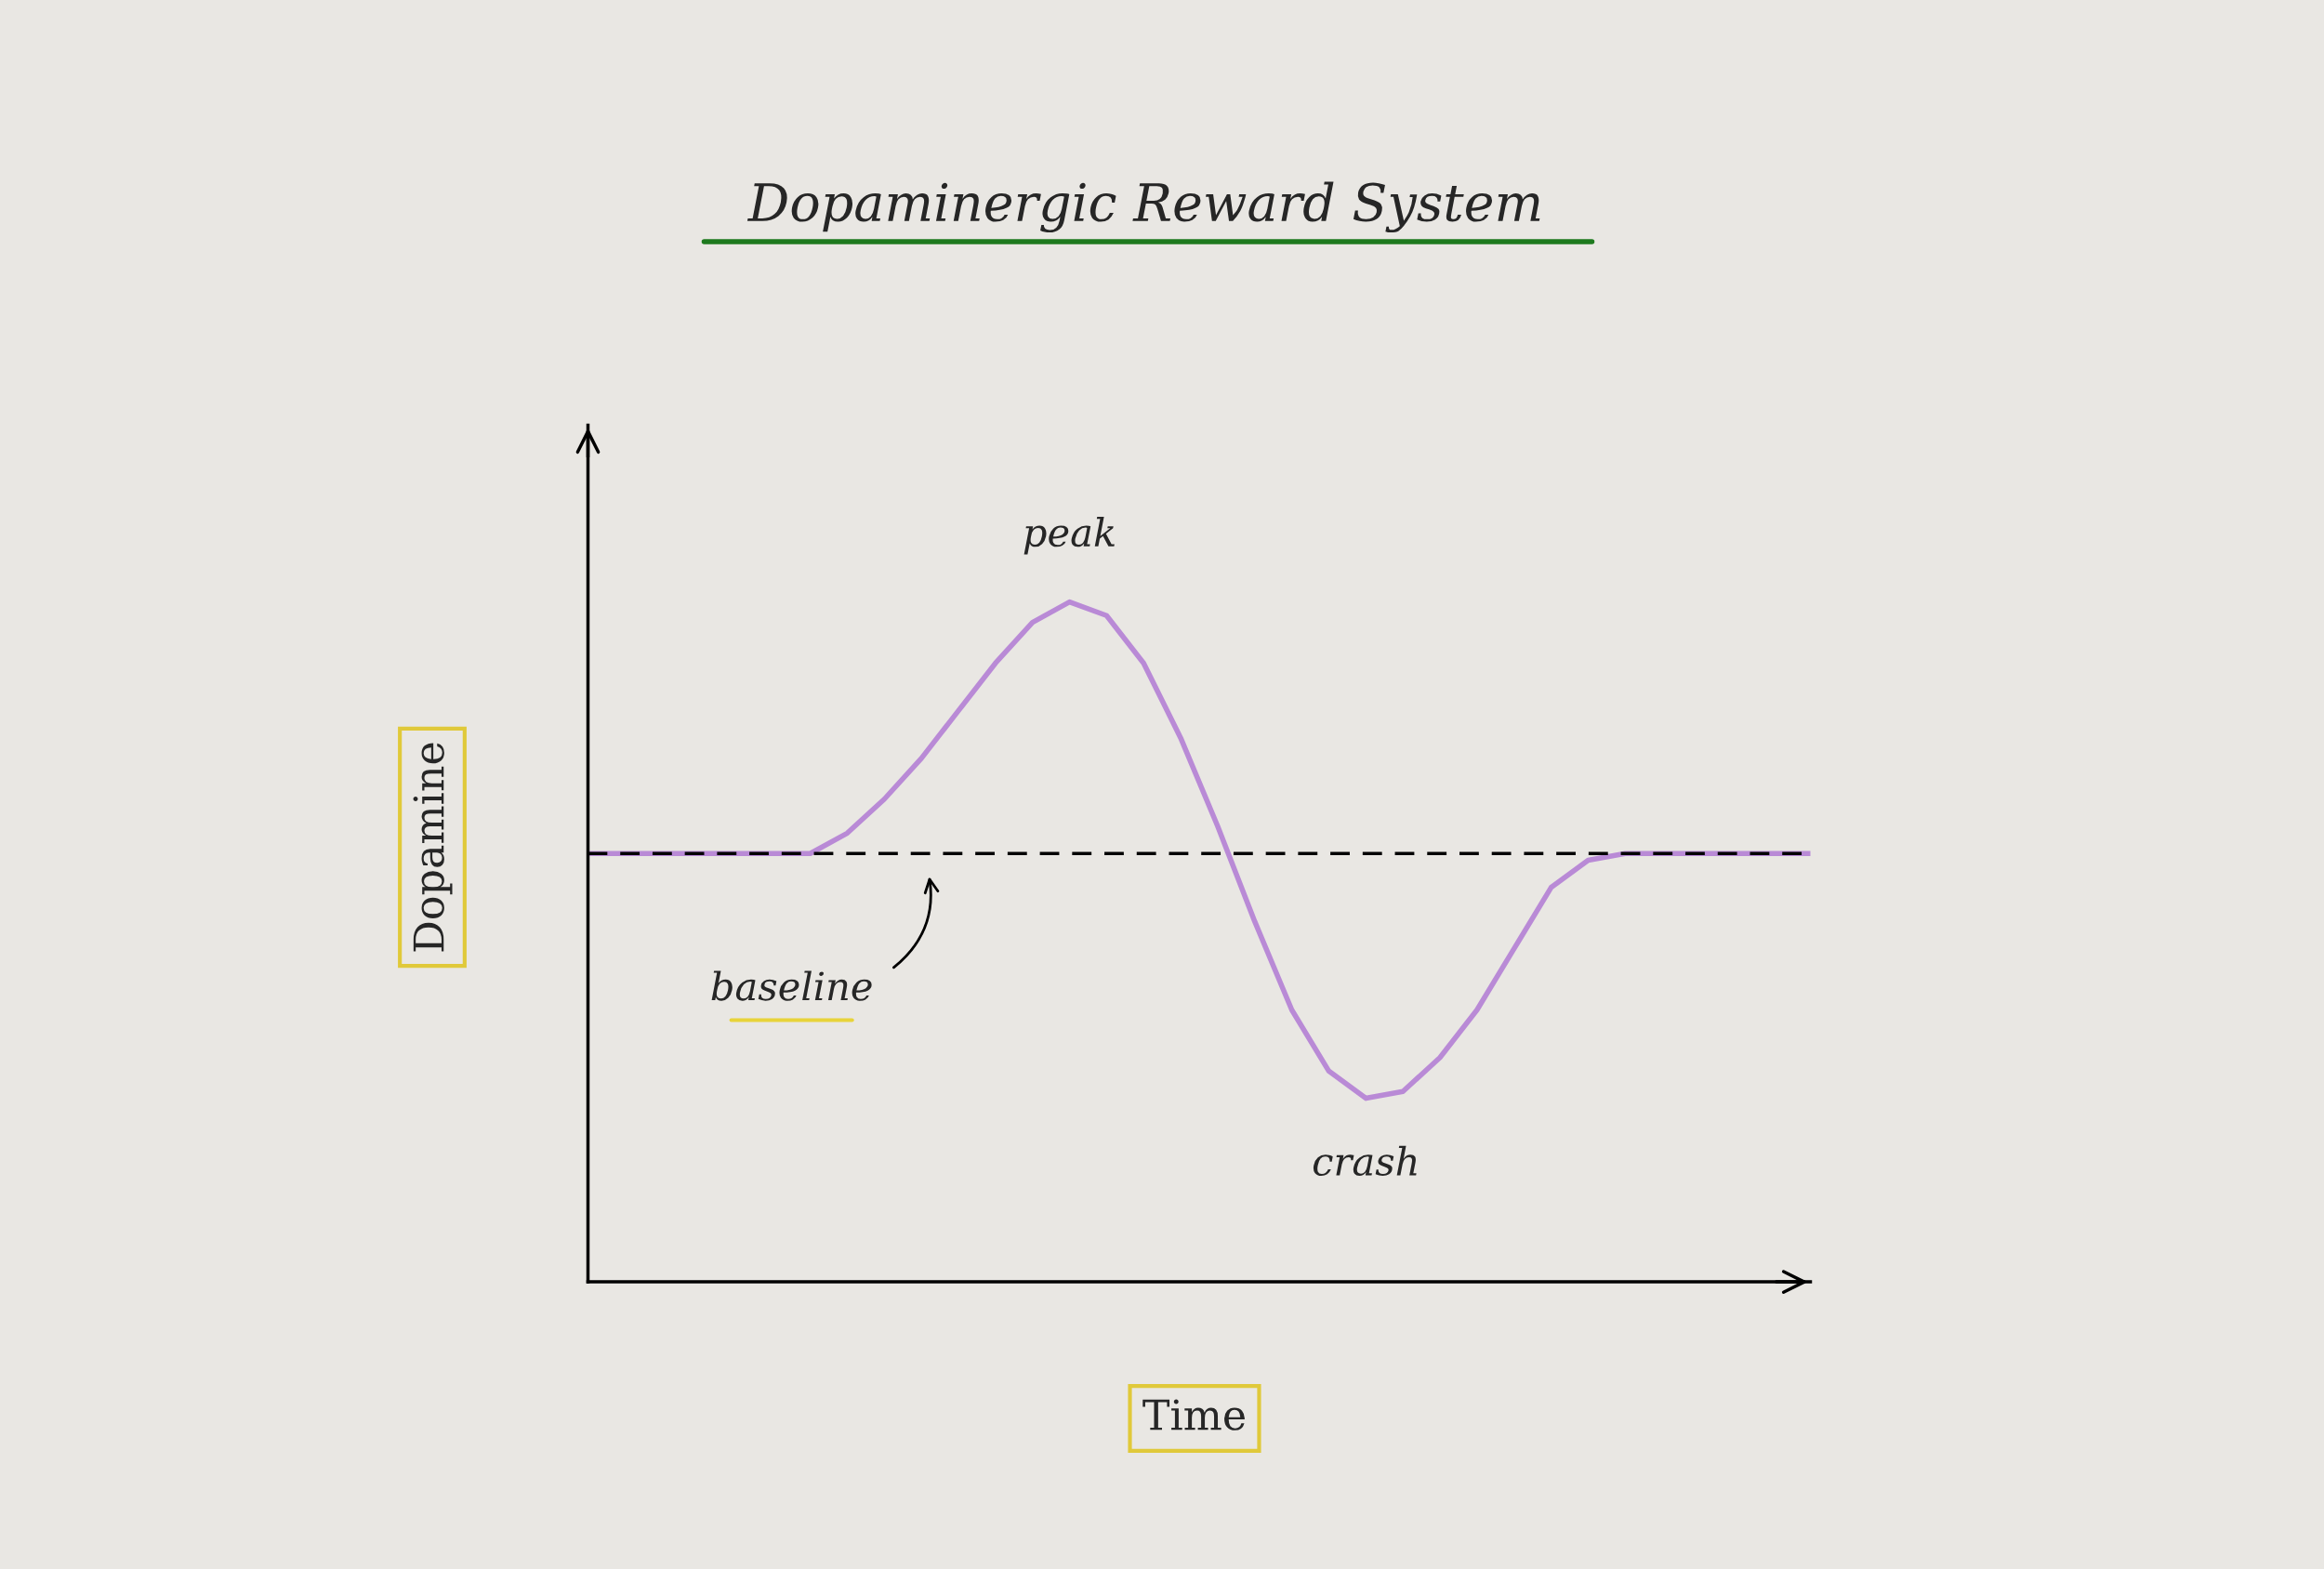 This screenshot has width=2324, height=1569. I want to click on ref-line-label: baseline, so click(791, 985).